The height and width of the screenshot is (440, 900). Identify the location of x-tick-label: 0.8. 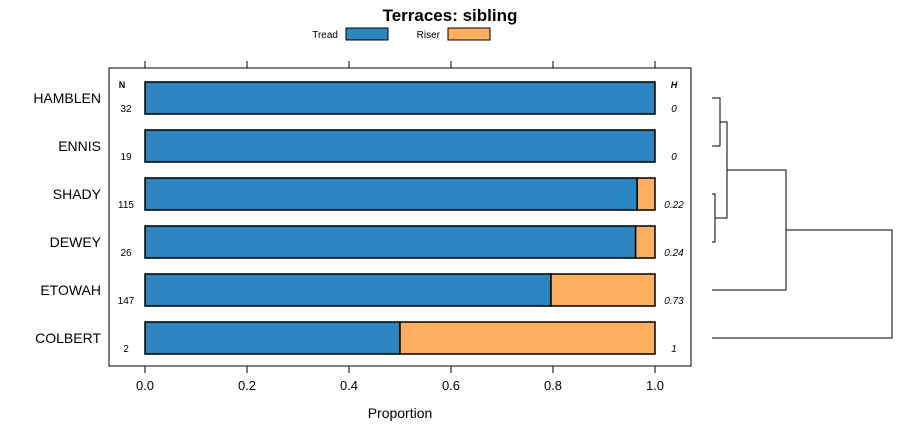
(553, 385).